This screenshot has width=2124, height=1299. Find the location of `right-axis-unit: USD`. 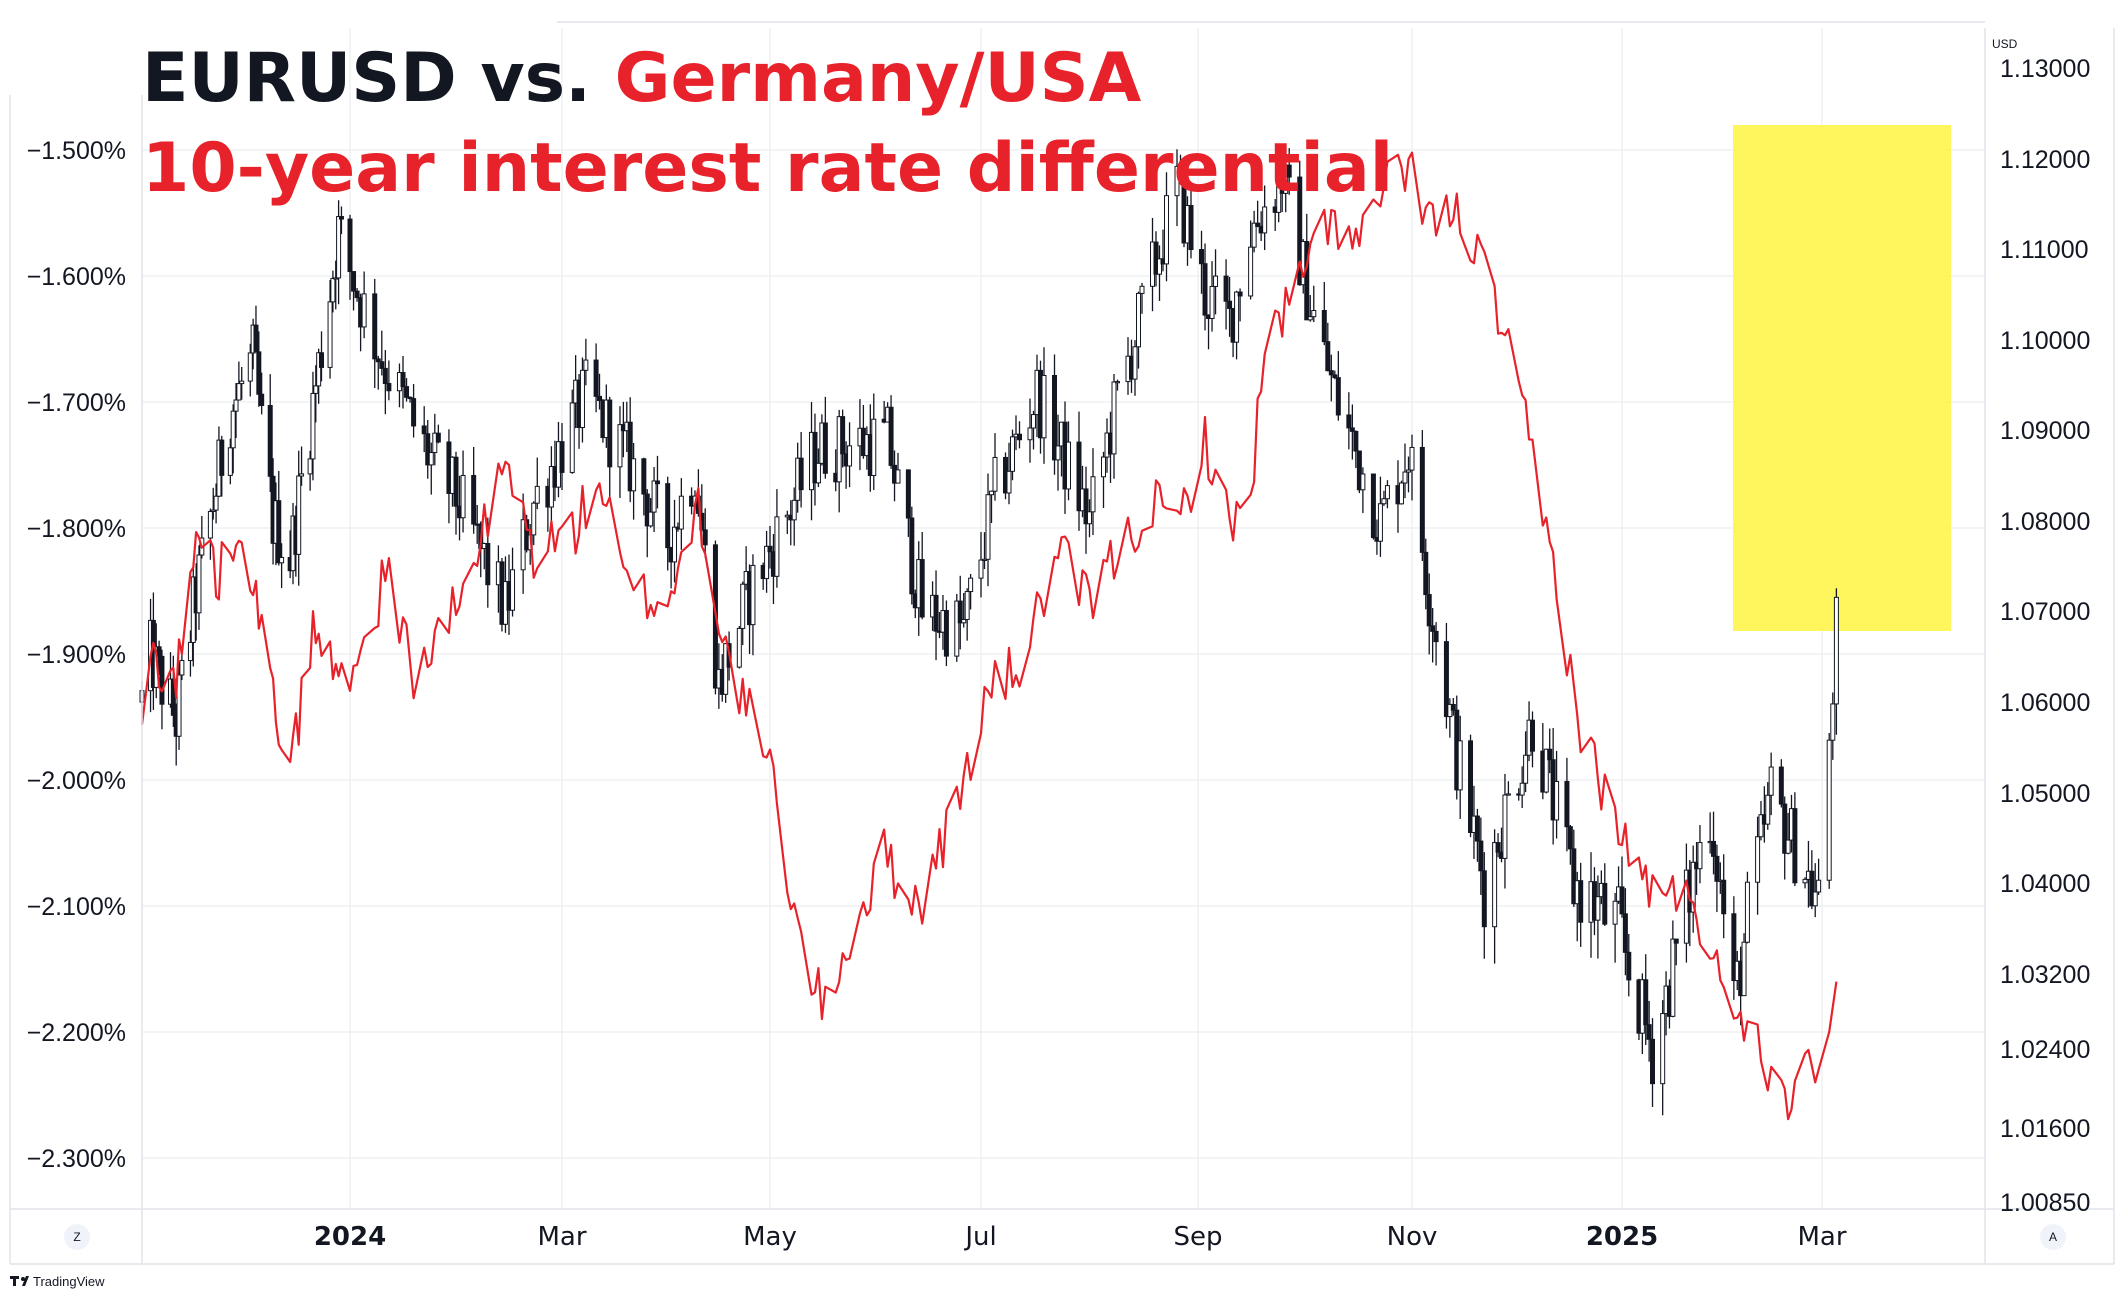

right-axis-unit: USD is located at coordinates (2005, 44).